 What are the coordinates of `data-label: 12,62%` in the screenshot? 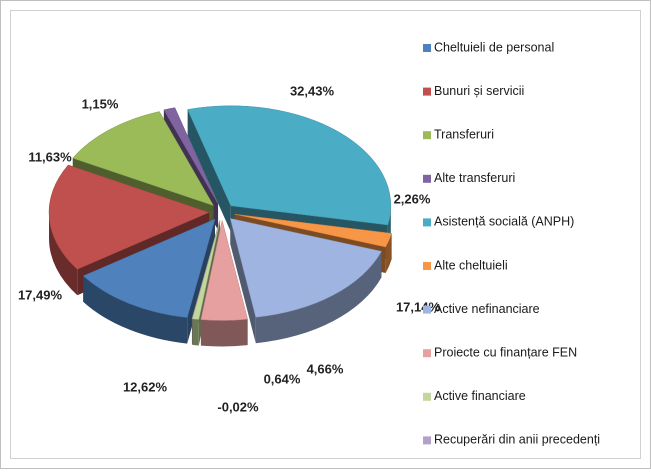 It's located at (145, 386).